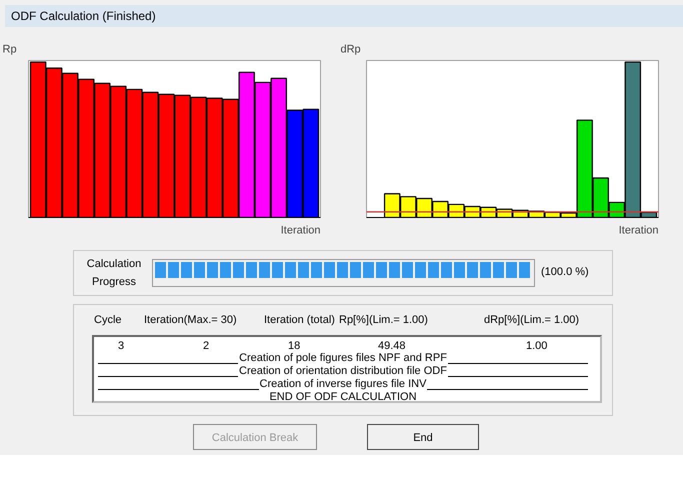 The height and width of the screenshot is (479, 683). I want to click on text: Iteration (total), so click(299, 320).